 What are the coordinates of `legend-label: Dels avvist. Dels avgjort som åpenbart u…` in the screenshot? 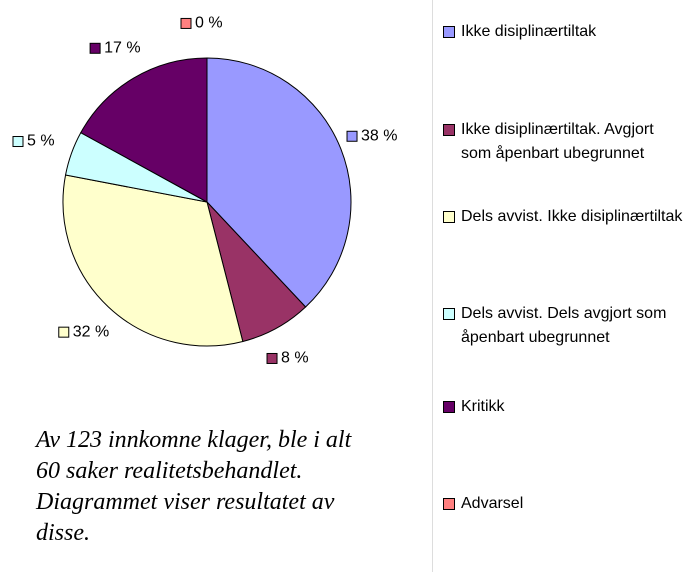 It's located at (564, 325).